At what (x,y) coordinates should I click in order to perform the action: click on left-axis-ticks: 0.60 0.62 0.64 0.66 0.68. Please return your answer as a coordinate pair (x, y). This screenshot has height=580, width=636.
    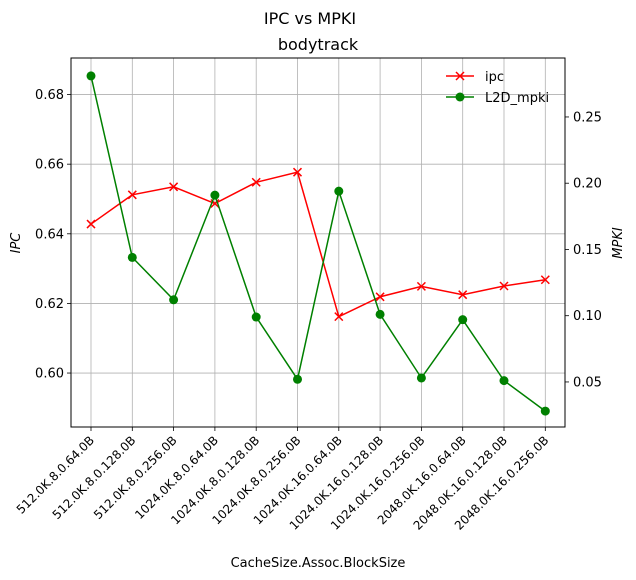
    Looking at the image, I should click on (53, 235).